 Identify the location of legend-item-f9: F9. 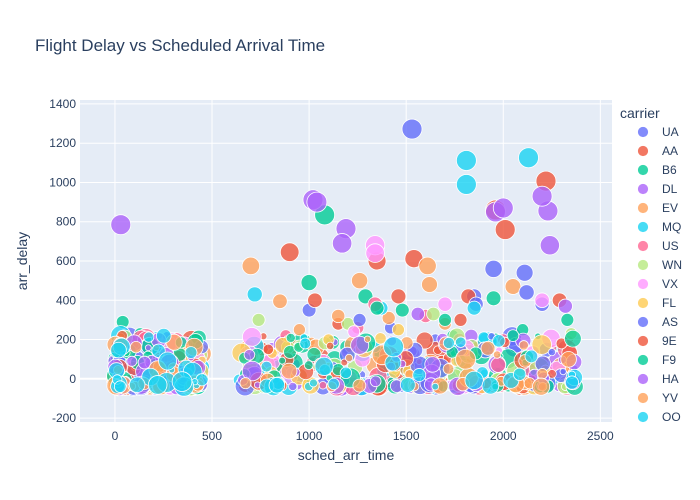
(657, 360).